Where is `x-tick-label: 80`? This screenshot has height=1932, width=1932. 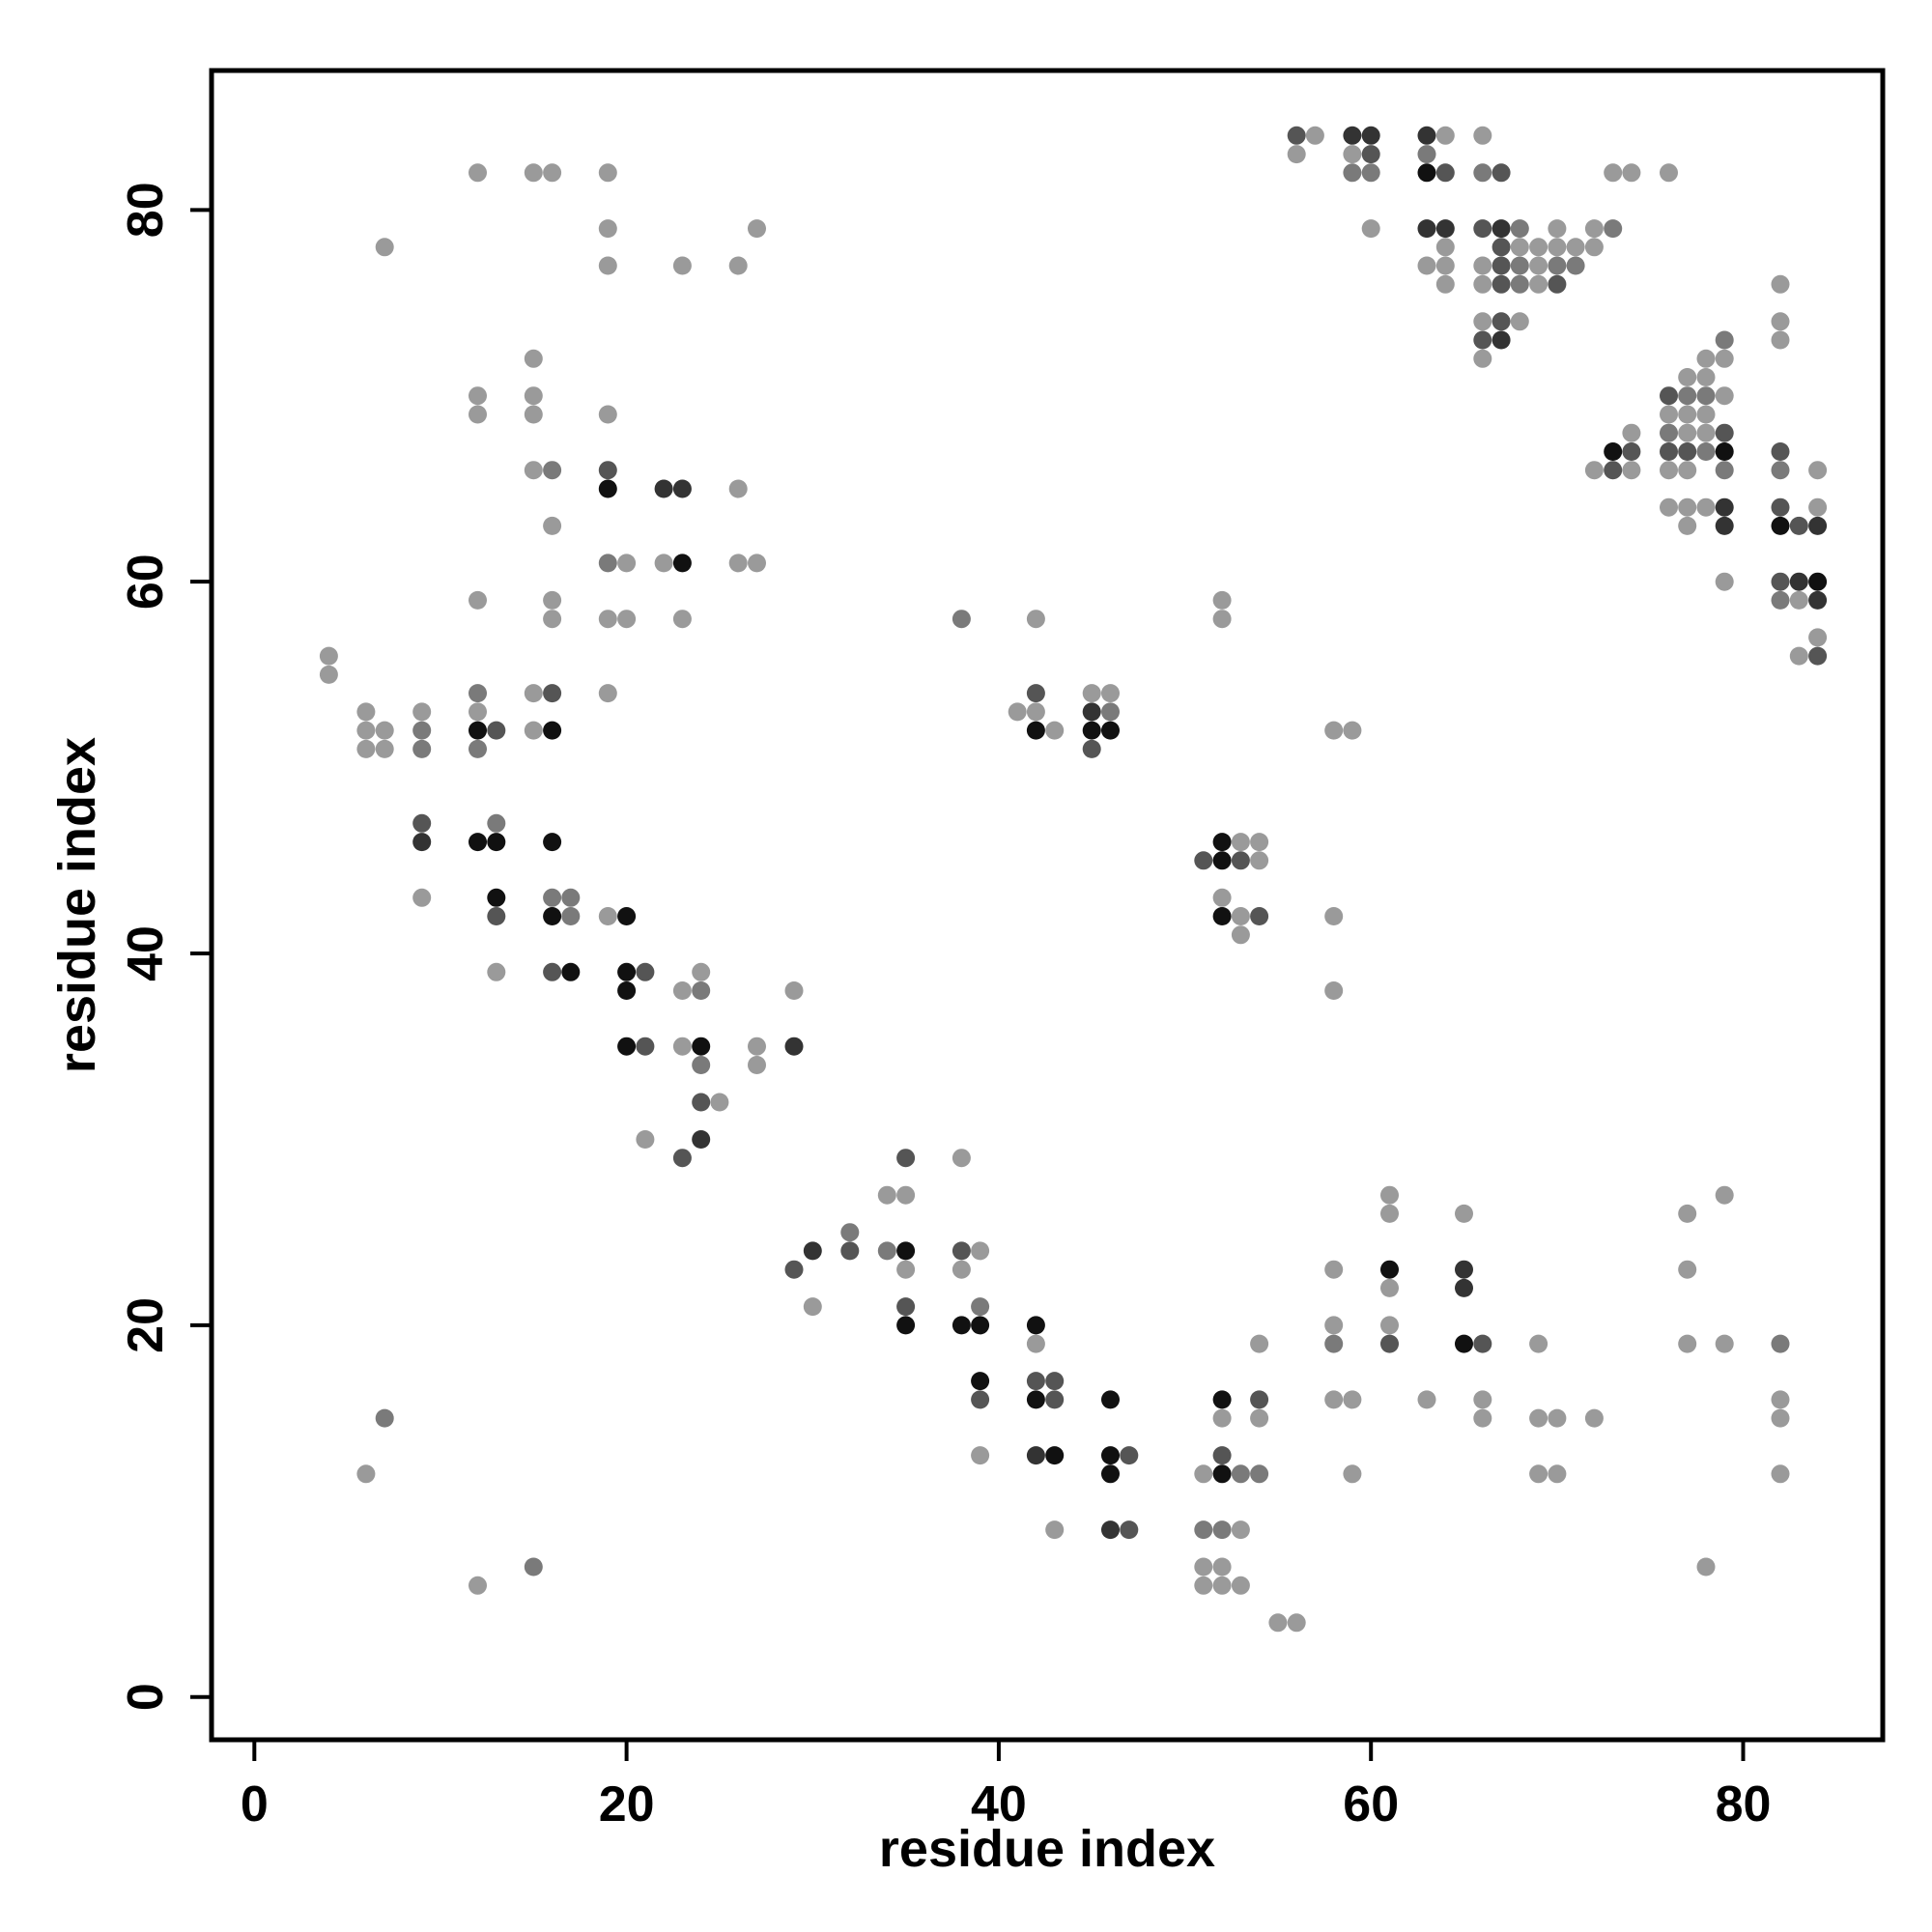
x-tick-label: 80 is located at coordinates (1744, 1804).